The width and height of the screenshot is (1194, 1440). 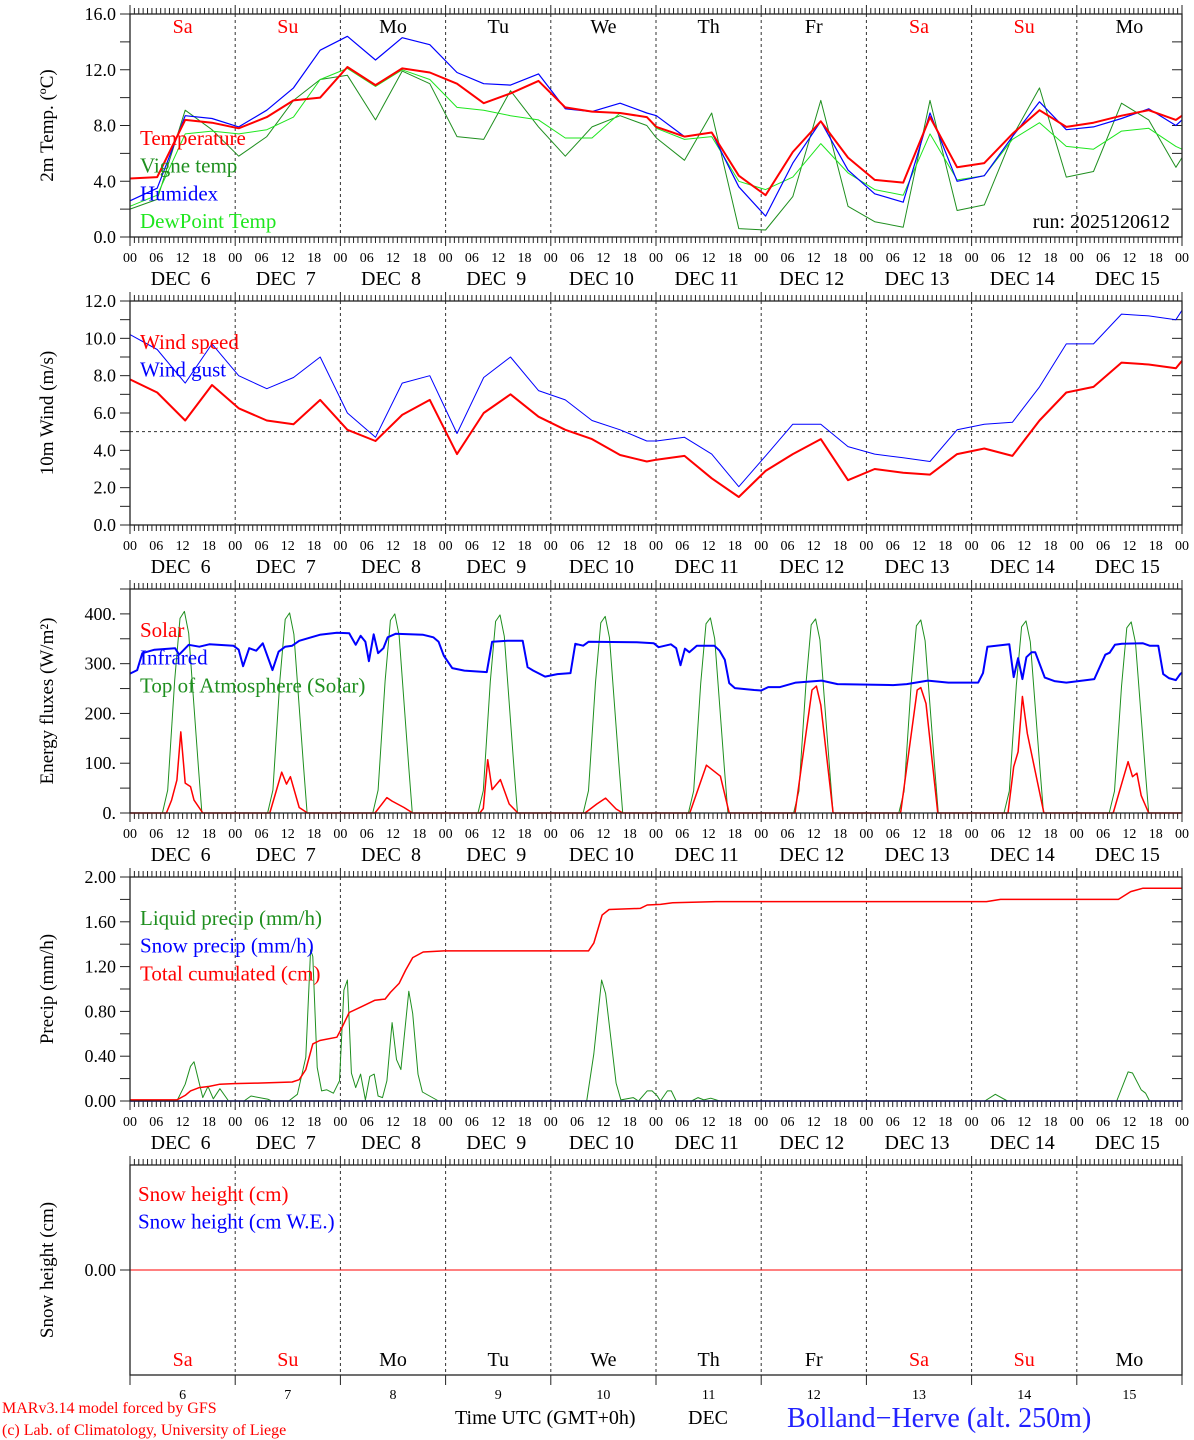 I want to click on model-credit: MARv3.14 model forced by GFS, so click(x=109, y=1408).